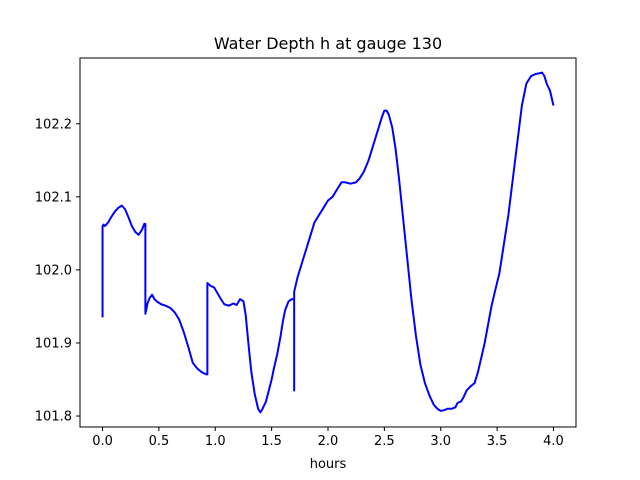 This screenshot has width=640, height=480. Describe the element at coordinates (497, 441) in the screenshot. I see `x-tick-label: 3.5` at that location.